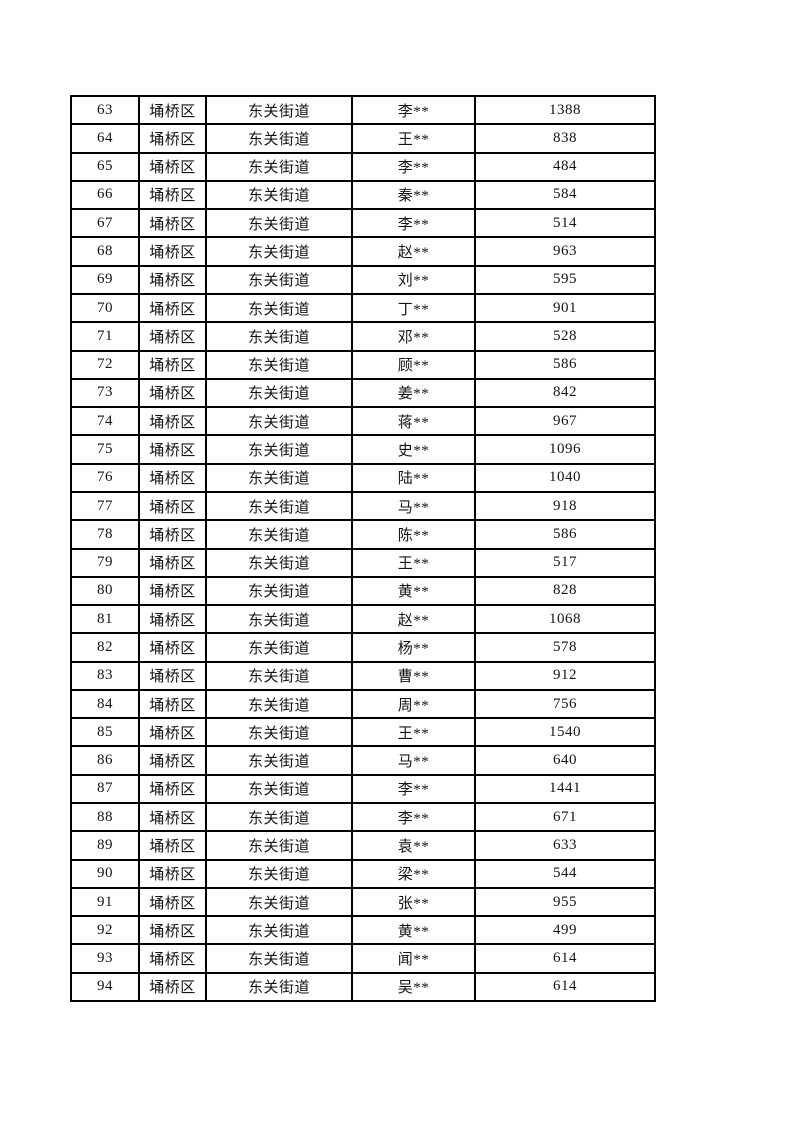 The height and width of the screenshot is (1122, 793). I want to click on row-number-cell: 72, so click(105, 364).